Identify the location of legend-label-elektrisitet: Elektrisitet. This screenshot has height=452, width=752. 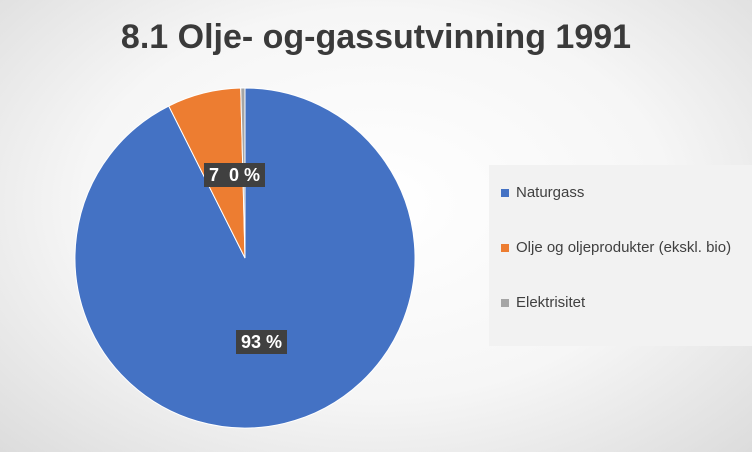
(551, 302).